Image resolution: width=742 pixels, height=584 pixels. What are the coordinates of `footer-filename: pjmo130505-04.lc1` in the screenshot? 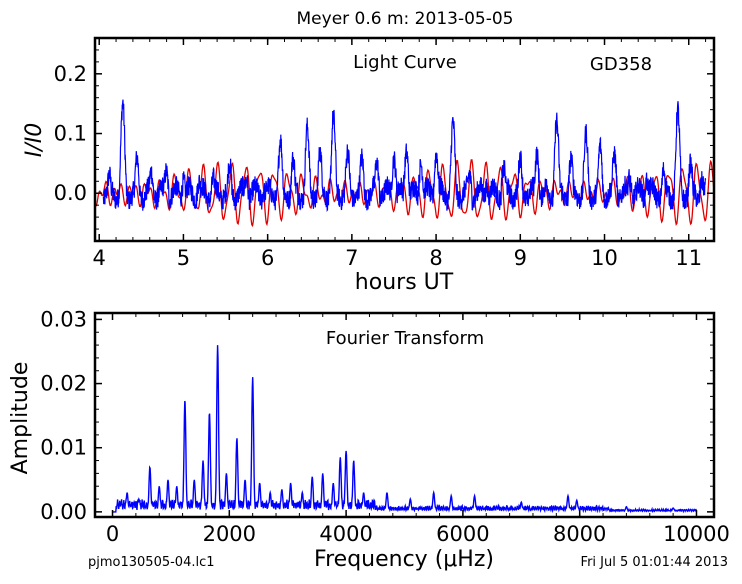 It's located at (151, 562).